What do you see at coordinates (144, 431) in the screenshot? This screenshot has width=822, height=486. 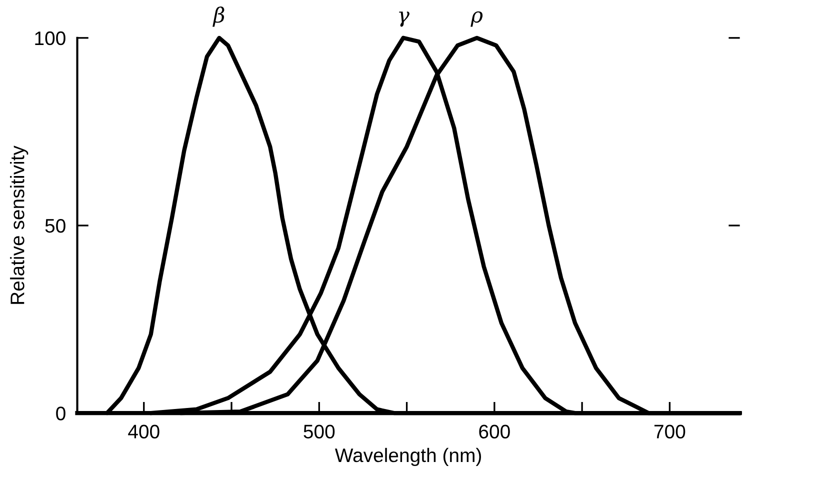 I see `x-tick-label: 400` at bounding box center [144, 431].